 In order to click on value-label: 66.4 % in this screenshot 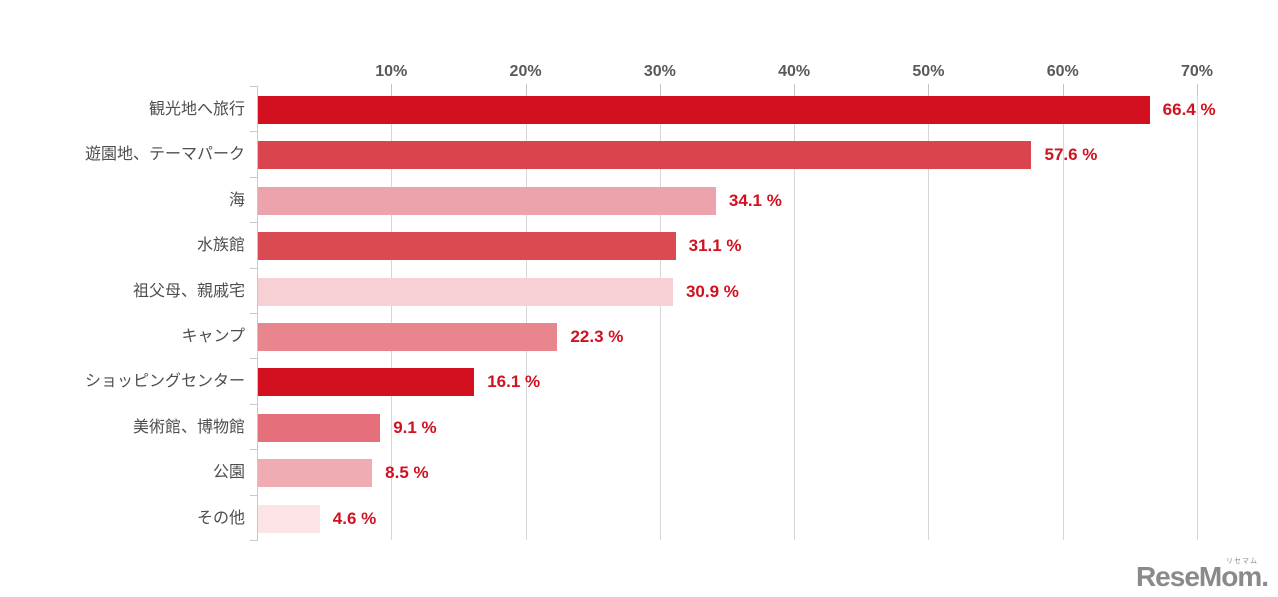, I will do `click(1189, 109)`.